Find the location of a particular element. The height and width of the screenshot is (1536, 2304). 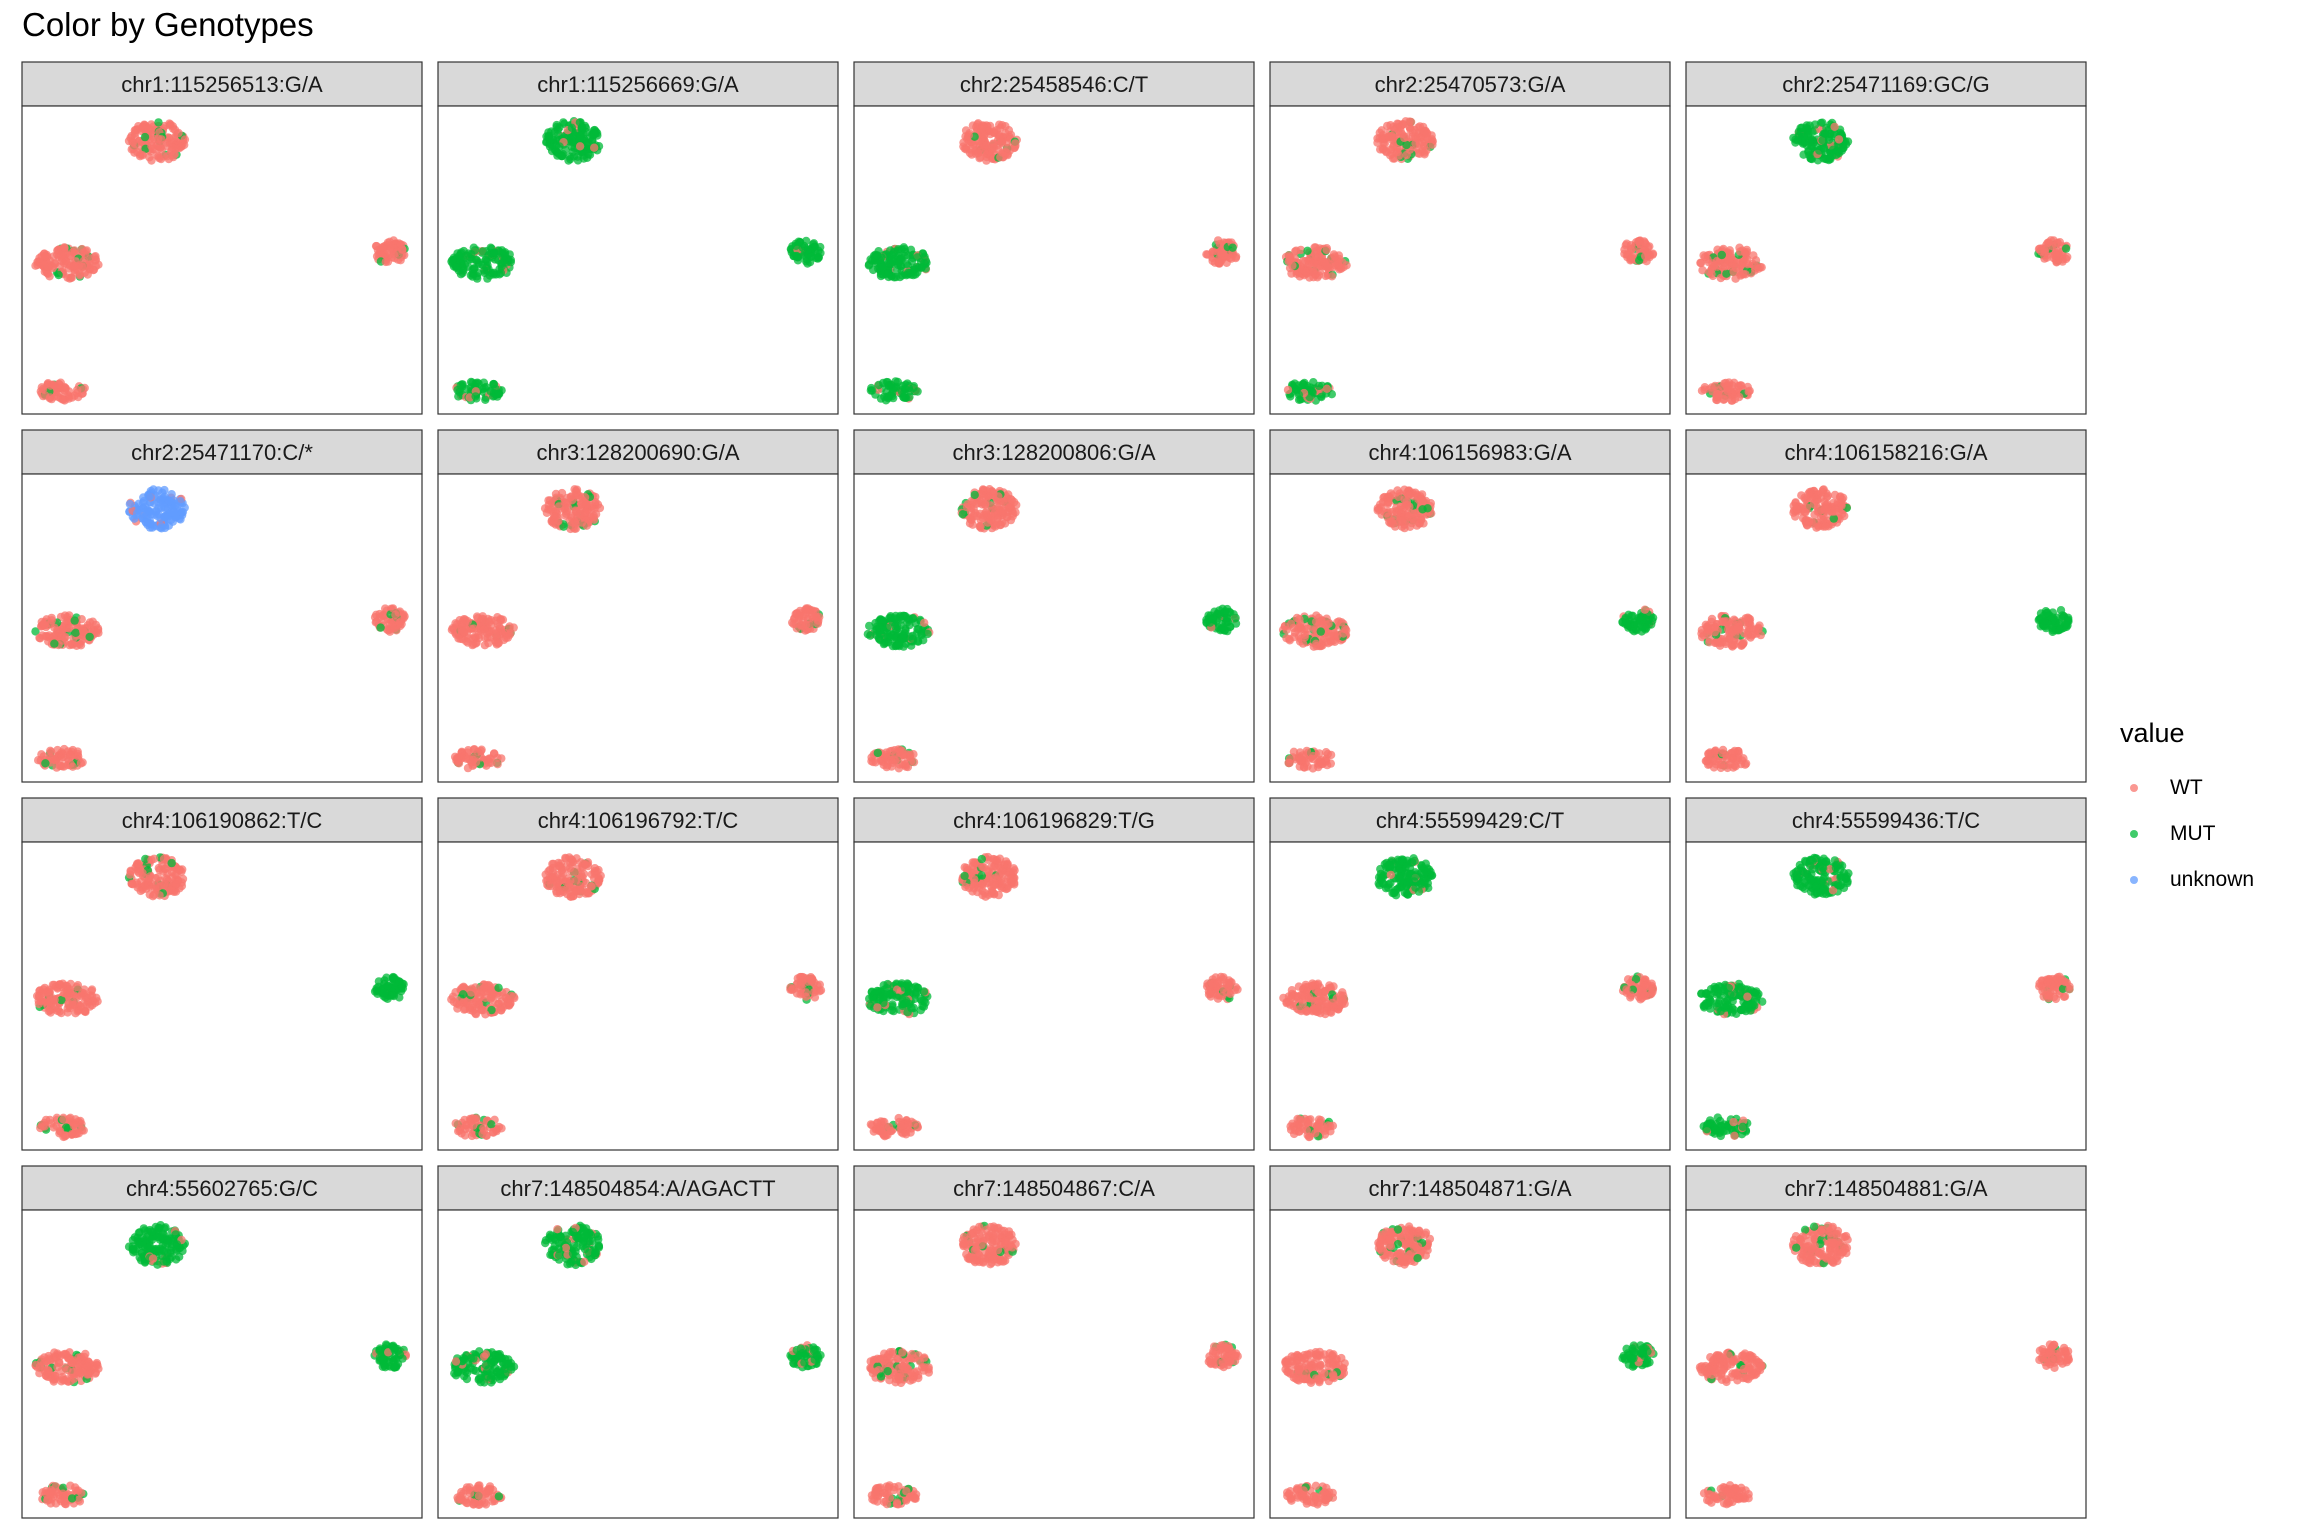

facet-panel: chr2:25458546:C/T is located at coordinates (1054, 238).